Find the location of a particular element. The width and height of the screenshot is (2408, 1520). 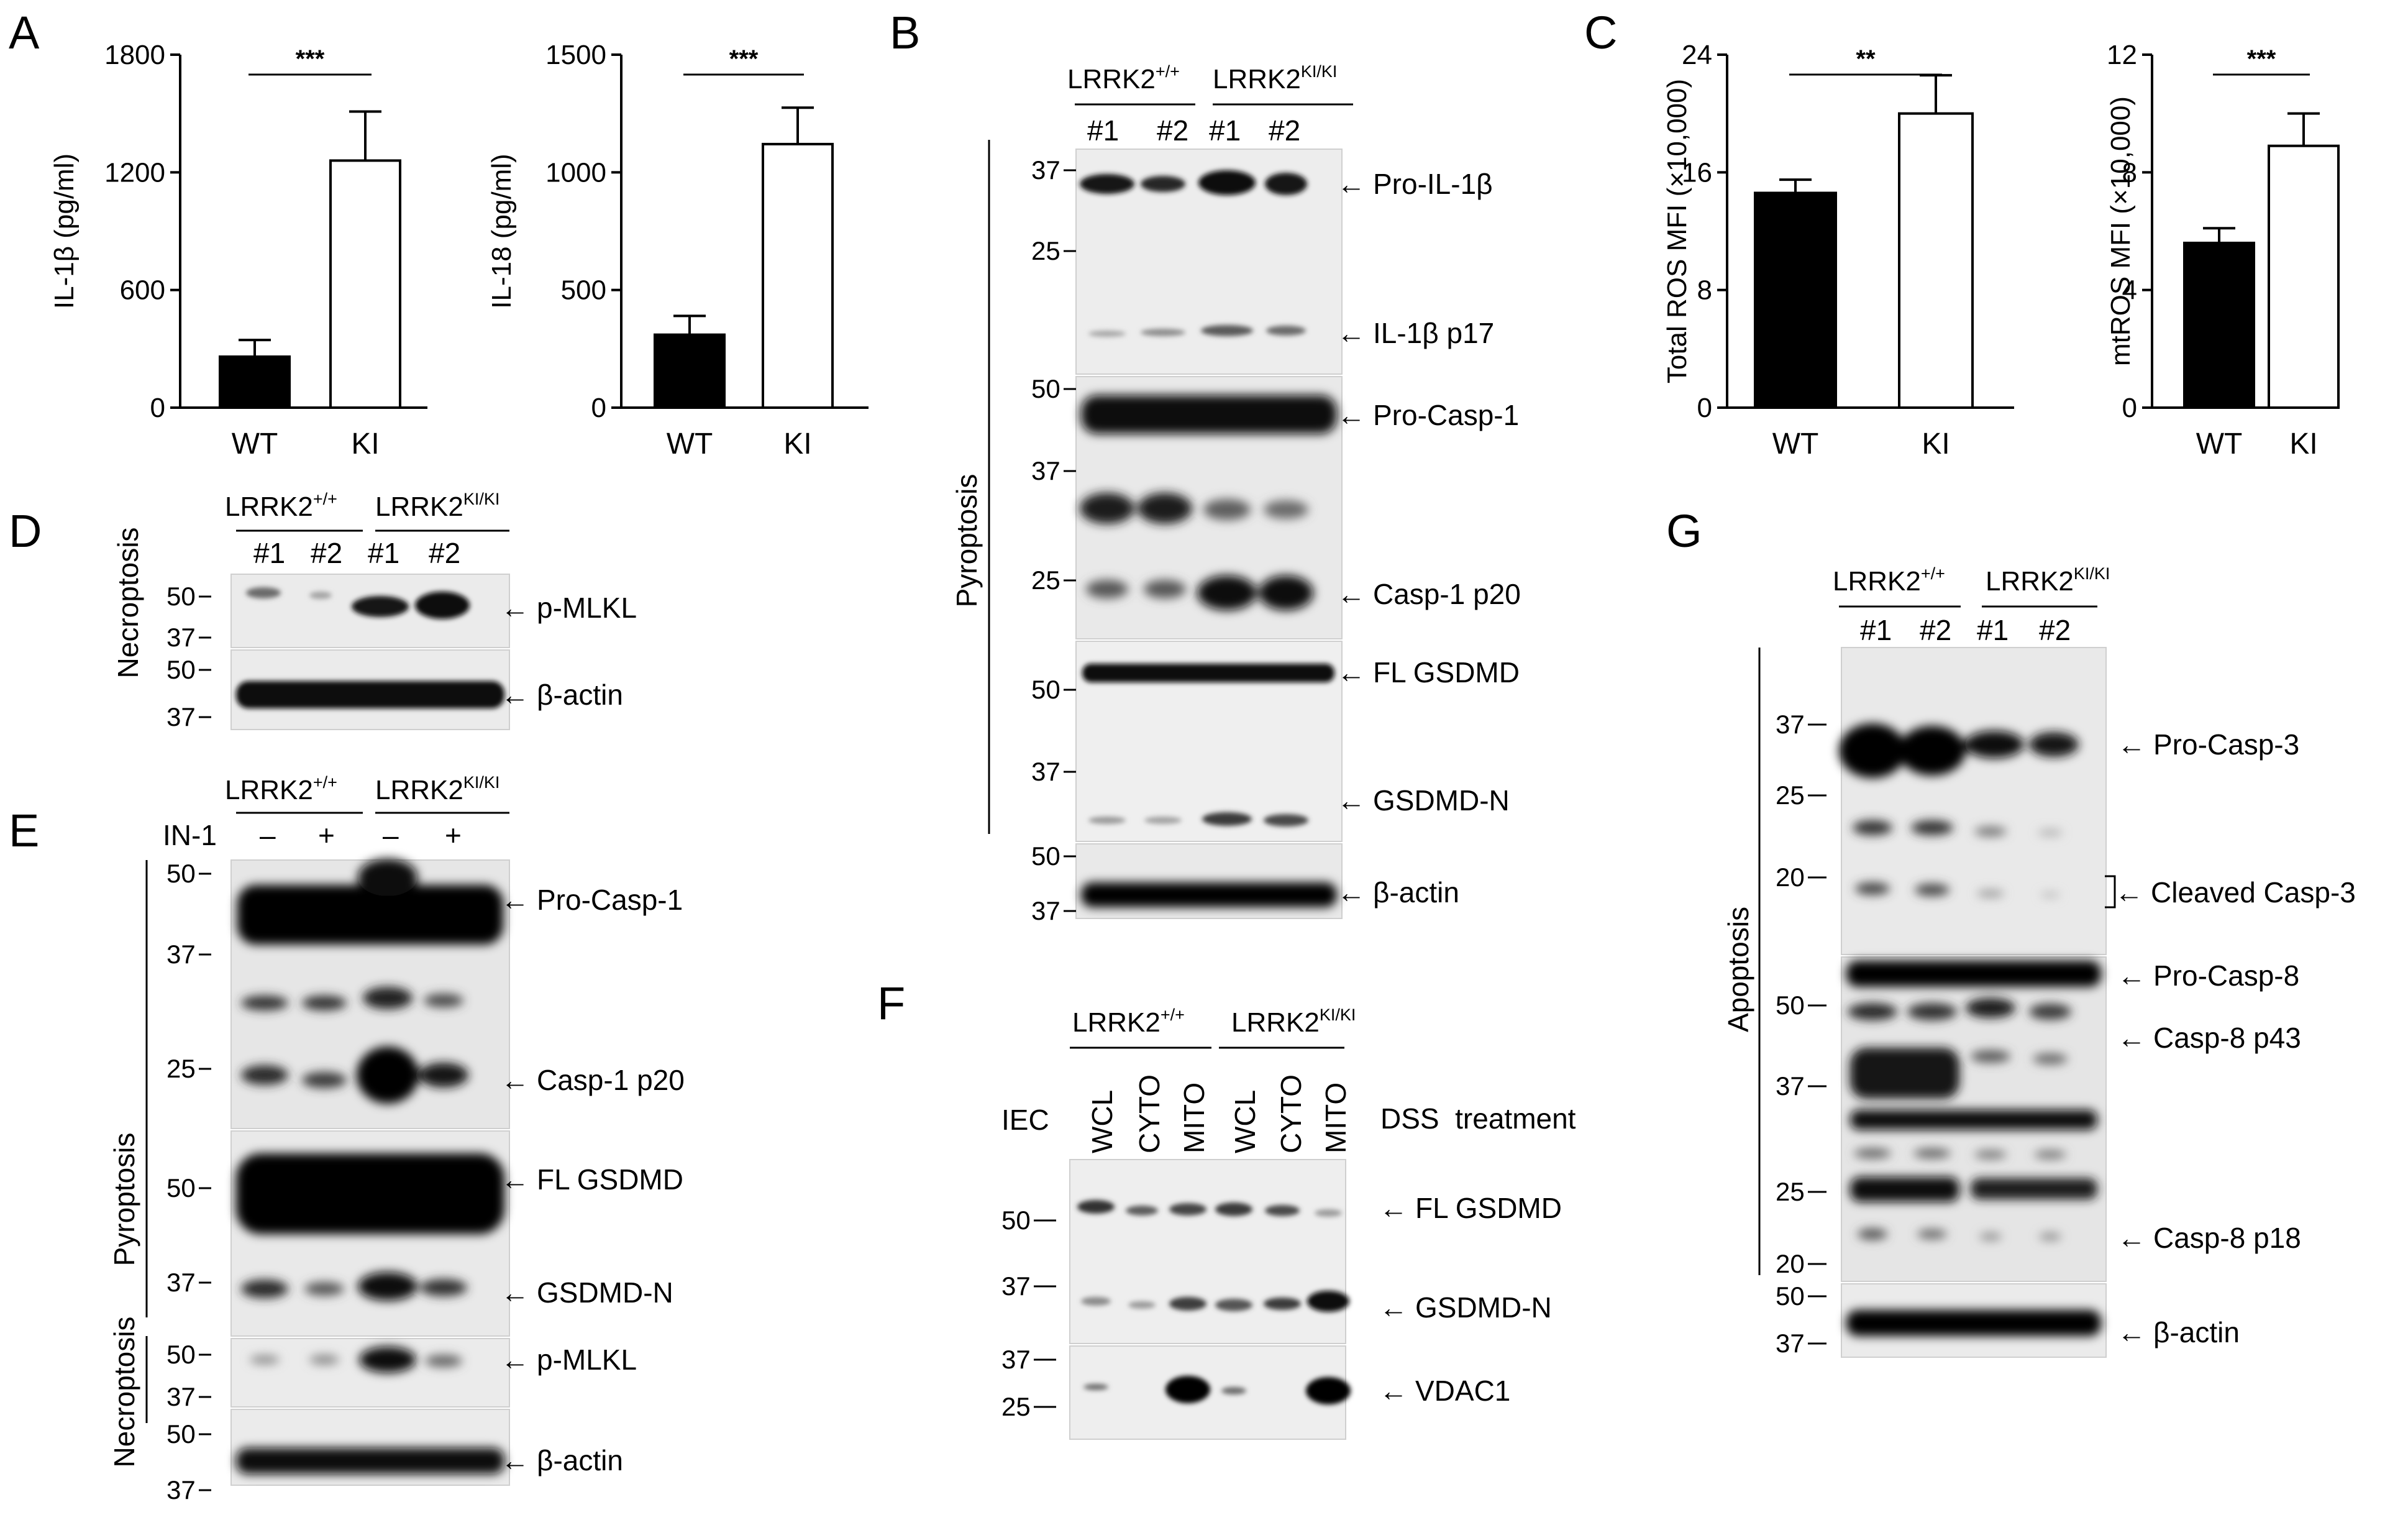

y-tick-label: 16 is located at coordinates (1697, 172).